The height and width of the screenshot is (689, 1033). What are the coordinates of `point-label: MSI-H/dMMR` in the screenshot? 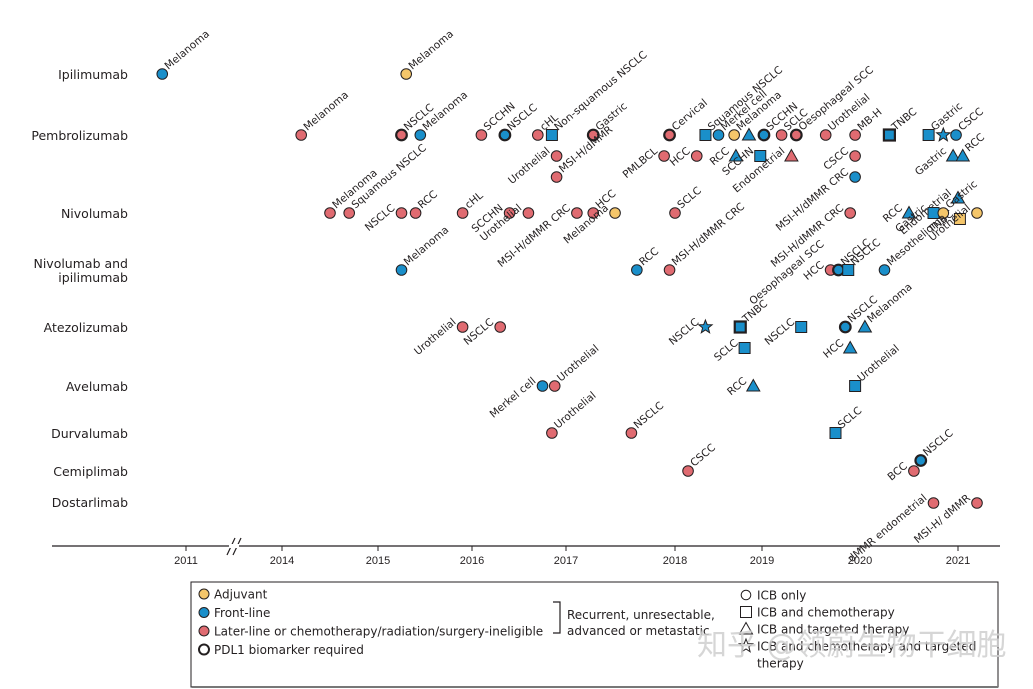 It's located at (586, 150).